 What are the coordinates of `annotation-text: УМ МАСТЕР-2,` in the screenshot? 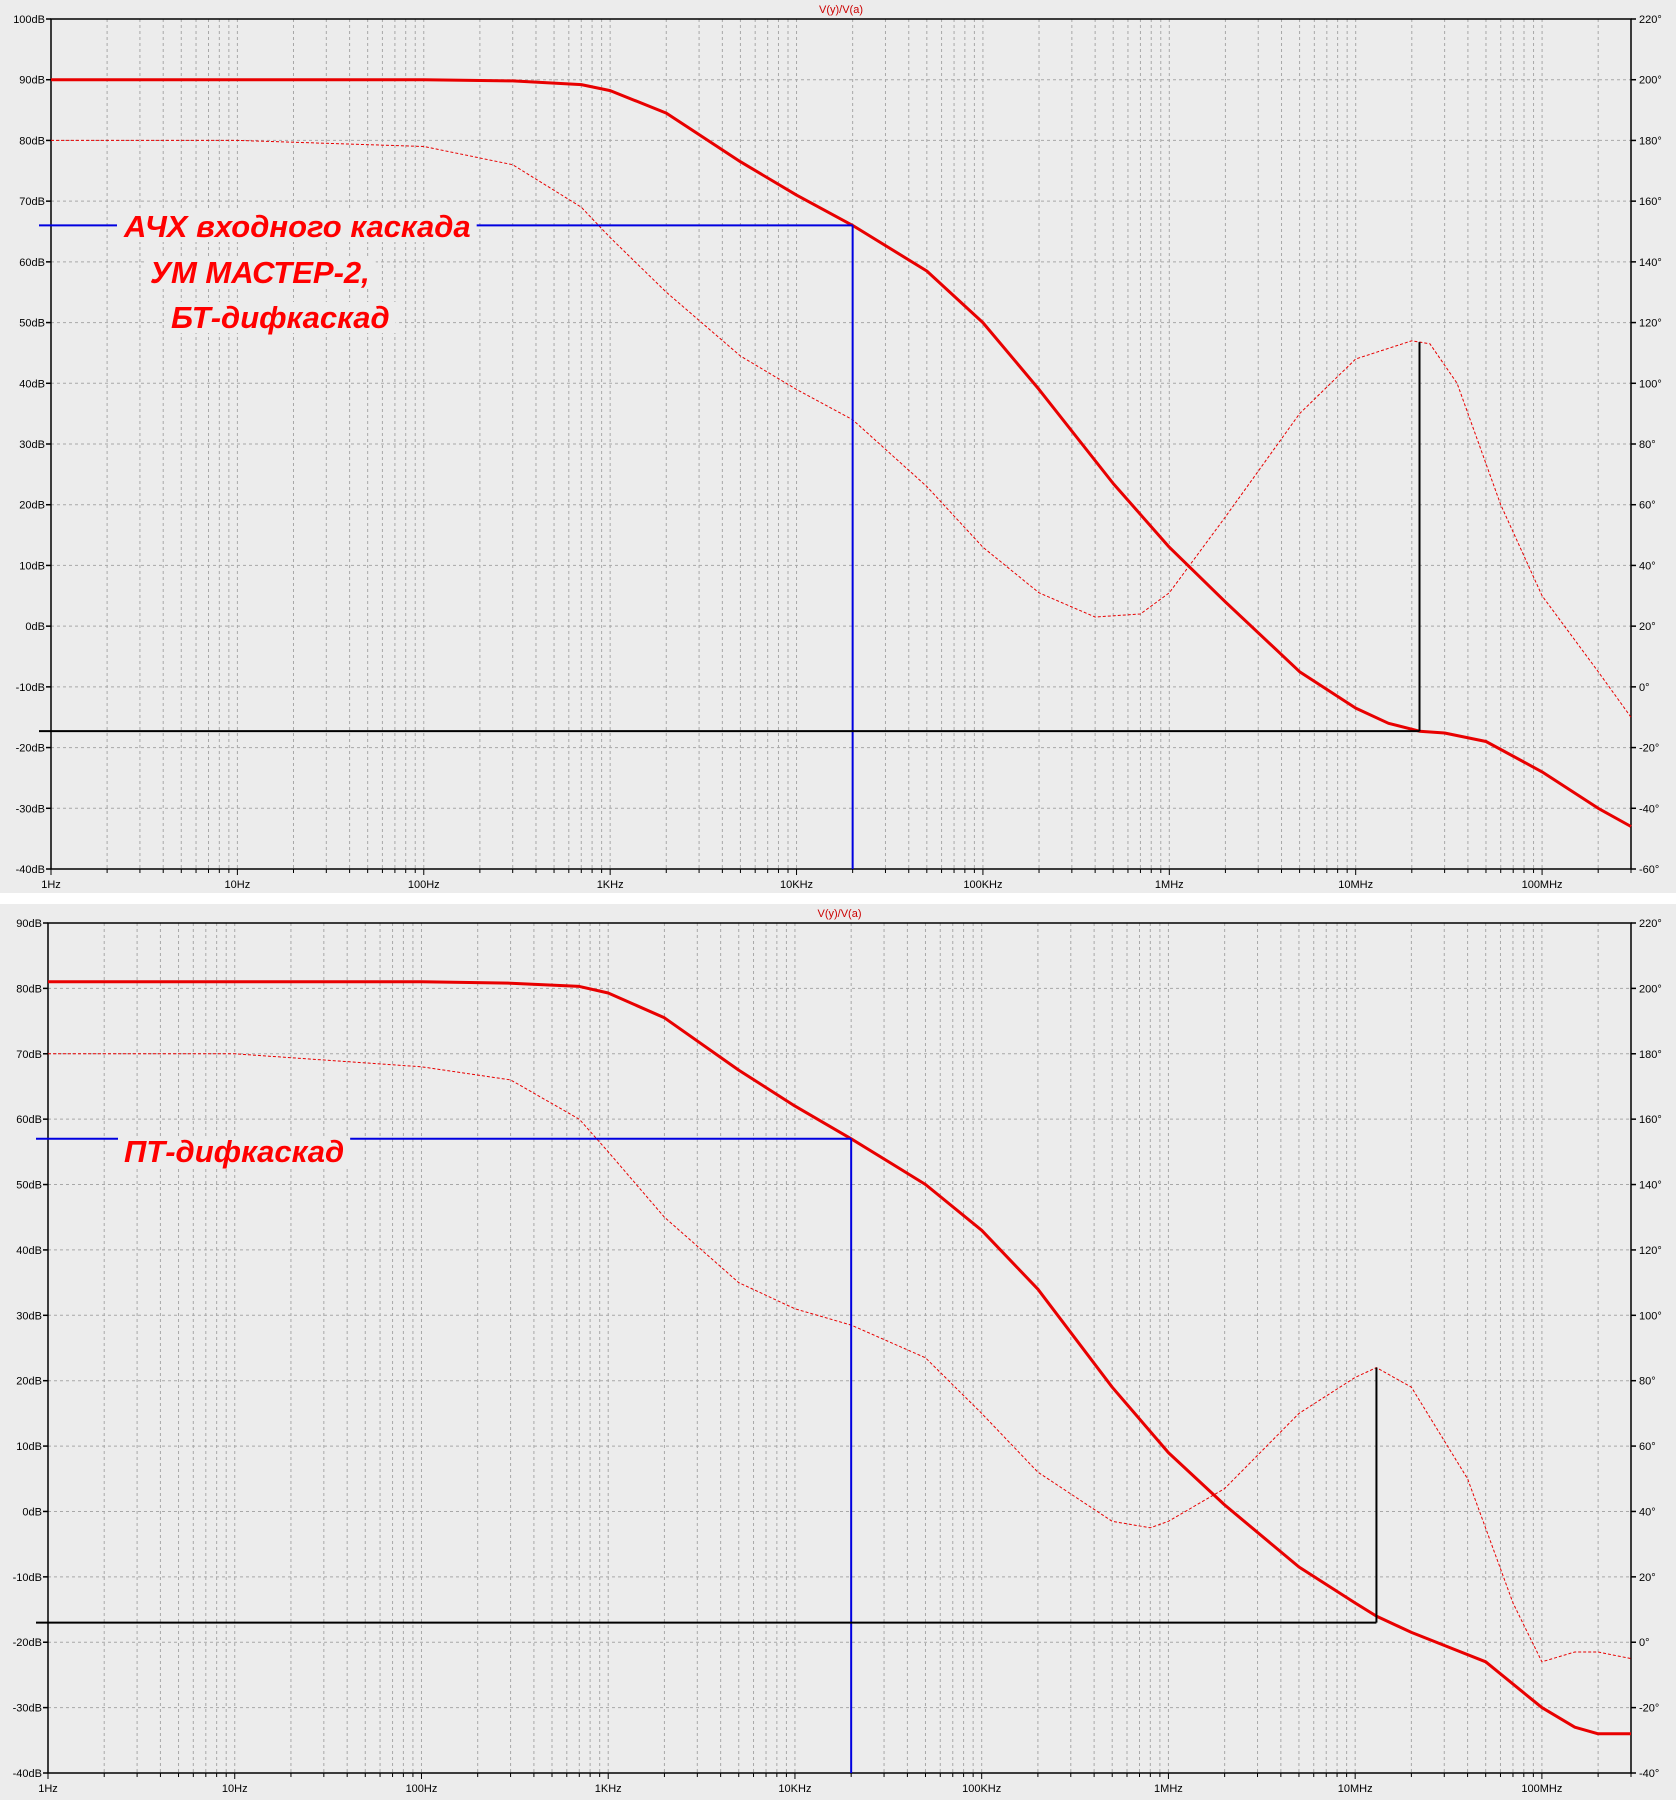 It's located at (260, 272).